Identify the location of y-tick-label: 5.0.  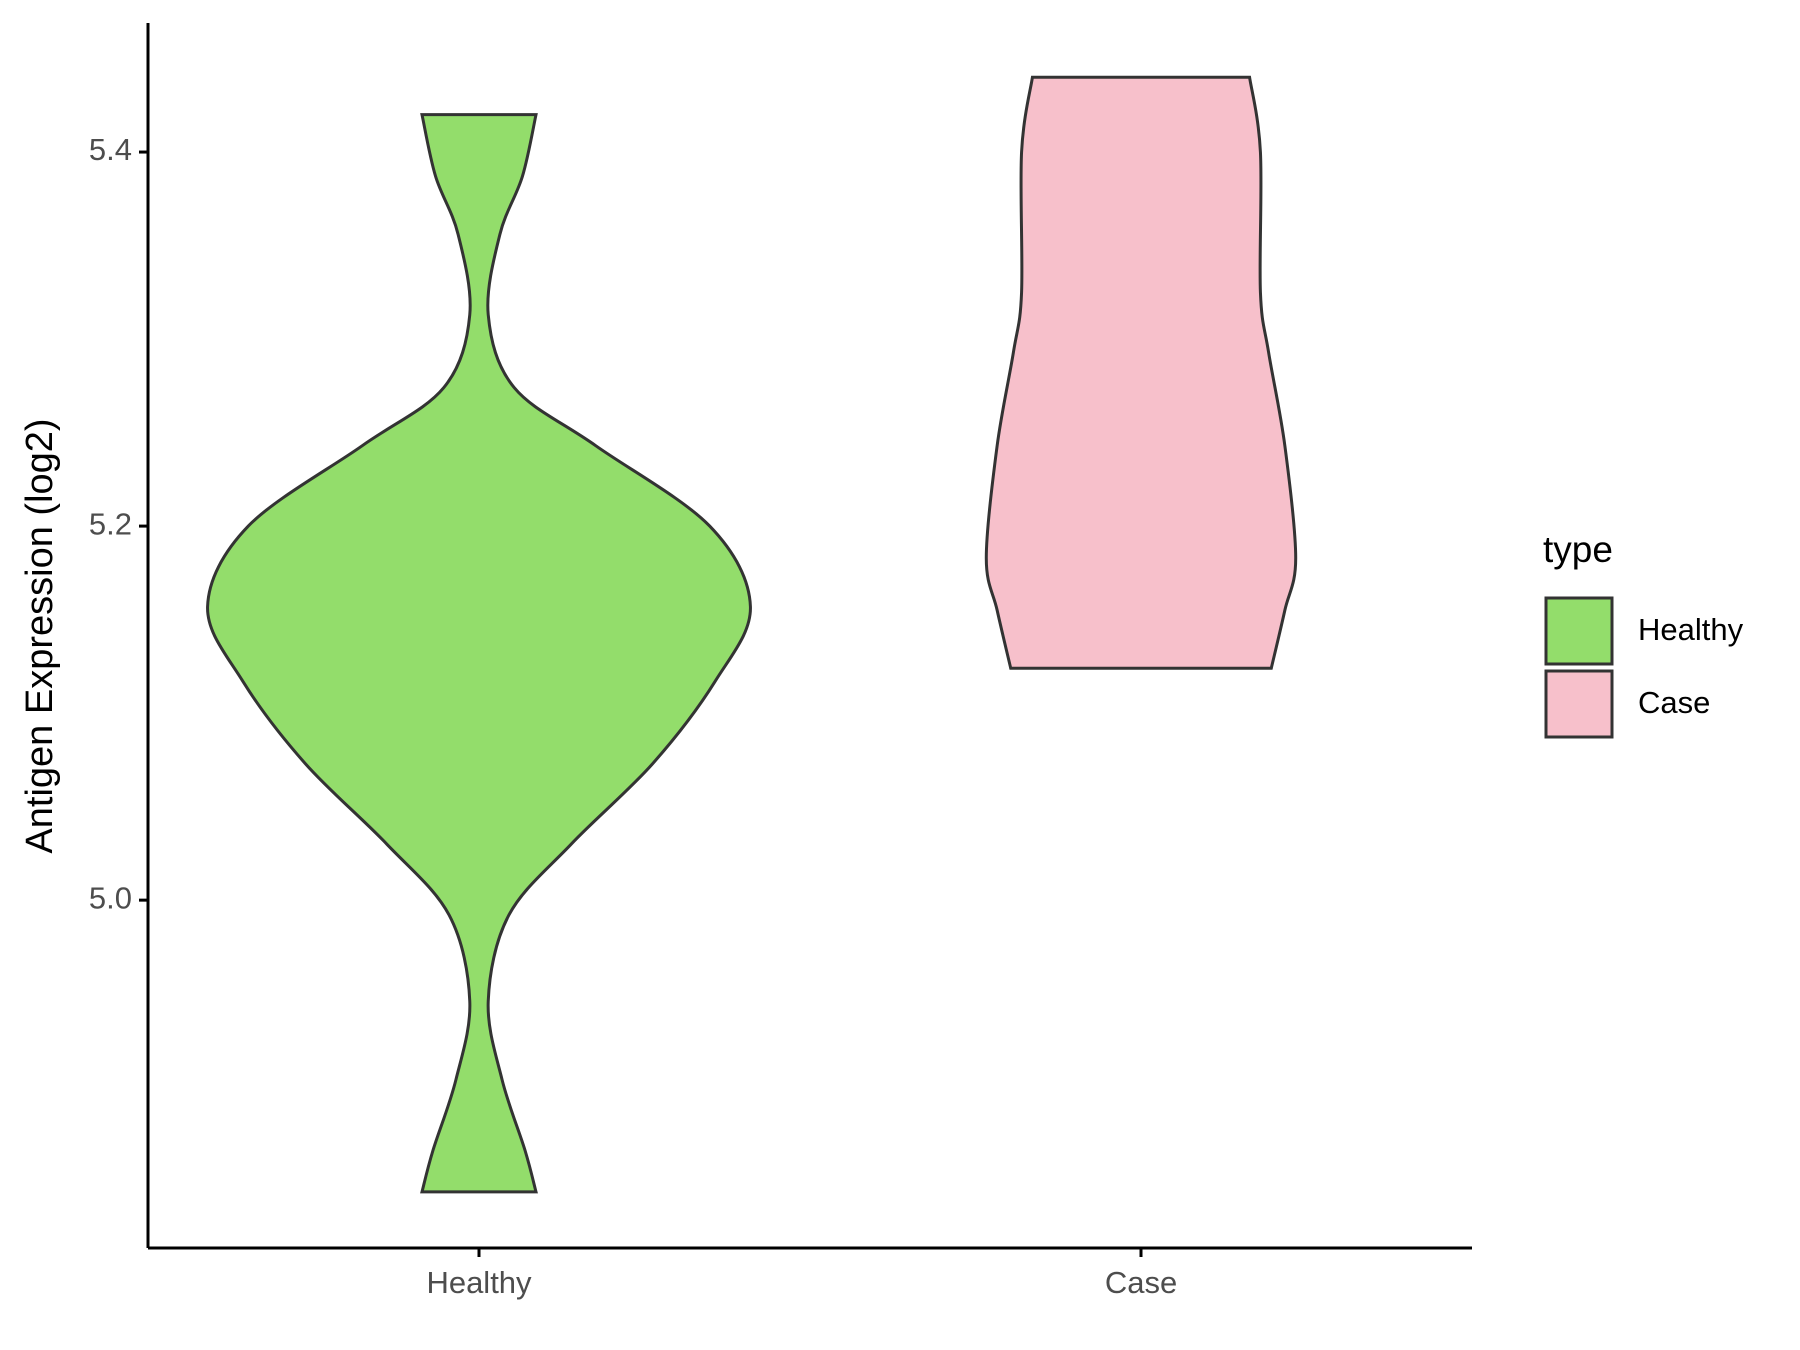
(110, 897).